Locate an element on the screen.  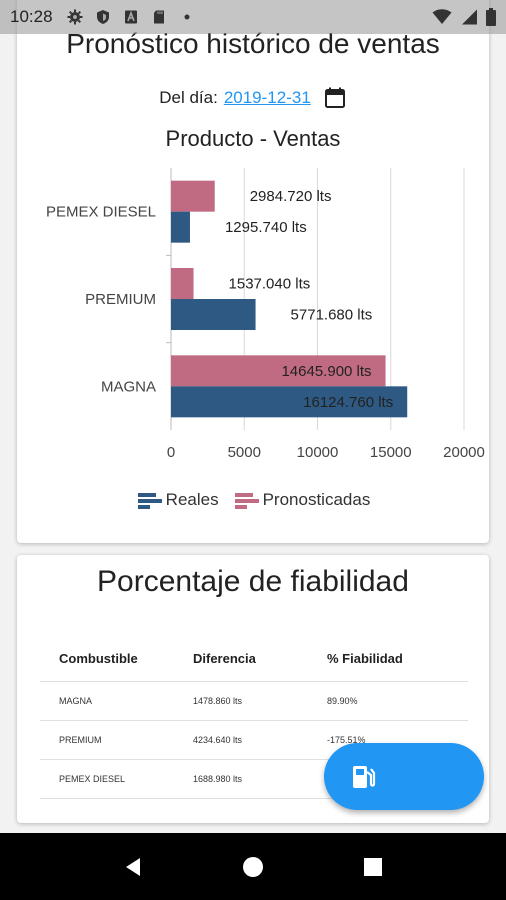
legend-item-pronosticadas: Pronosticadas is located at coordinates (302, 500).